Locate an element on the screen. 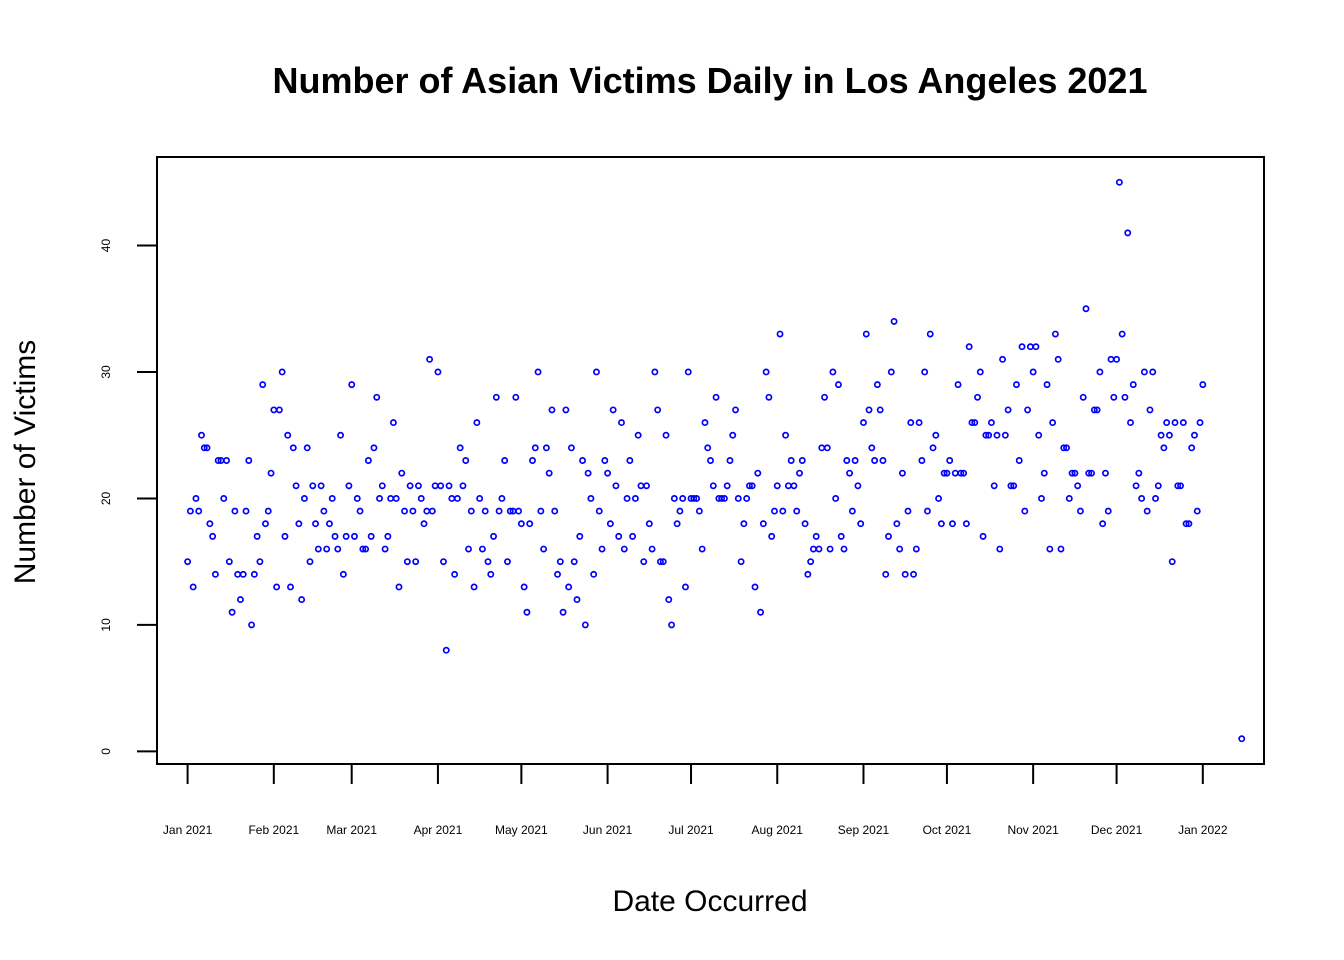 This screenshot has height=960, width=1344. y-tick-label: 30 is located at coordinates (106, 372).